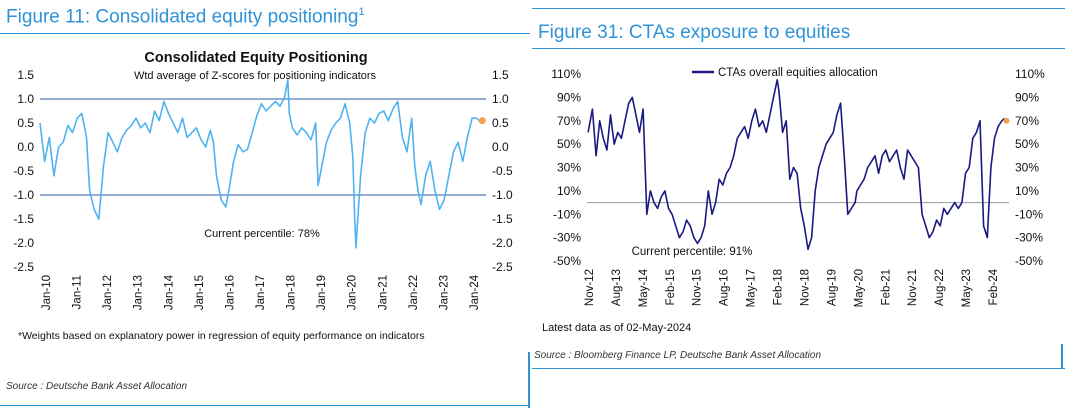 Image resolution: width=1065 pixels, height=408 pixels. What do you see at coordinates (1027, 168) in the screenshot?
I see `y-tick-label-right: 30%` at bounding box center [1027, 168].